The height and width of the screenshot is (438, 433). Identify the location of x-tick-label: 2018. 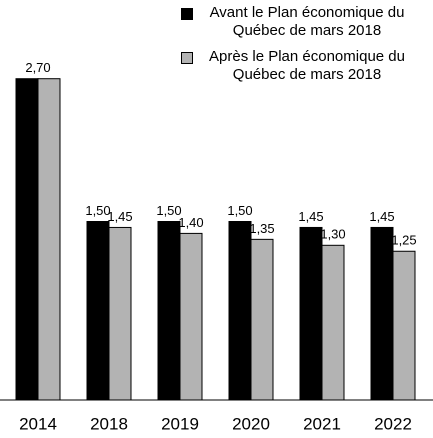
(109, 423).